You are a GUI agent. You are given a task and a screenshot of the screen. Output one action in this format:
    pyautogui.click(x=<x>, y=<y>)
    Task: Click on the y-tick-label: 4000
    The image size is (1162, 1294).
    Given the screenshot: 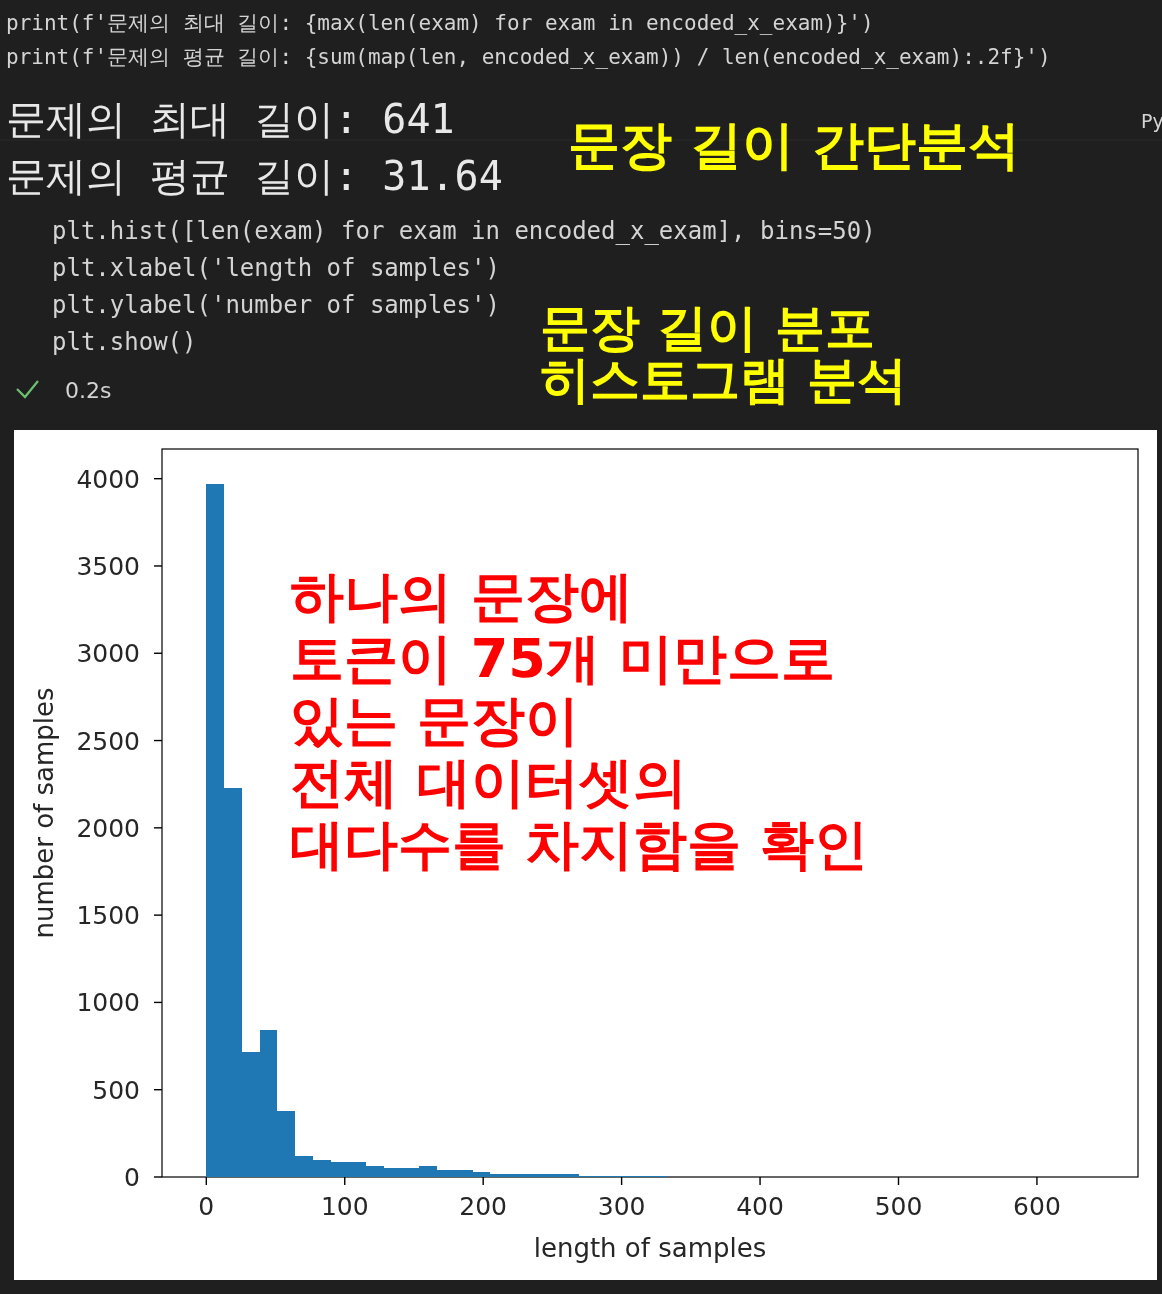 What is the action you would take?
    pyautogui.click(x=108, y=479)
    